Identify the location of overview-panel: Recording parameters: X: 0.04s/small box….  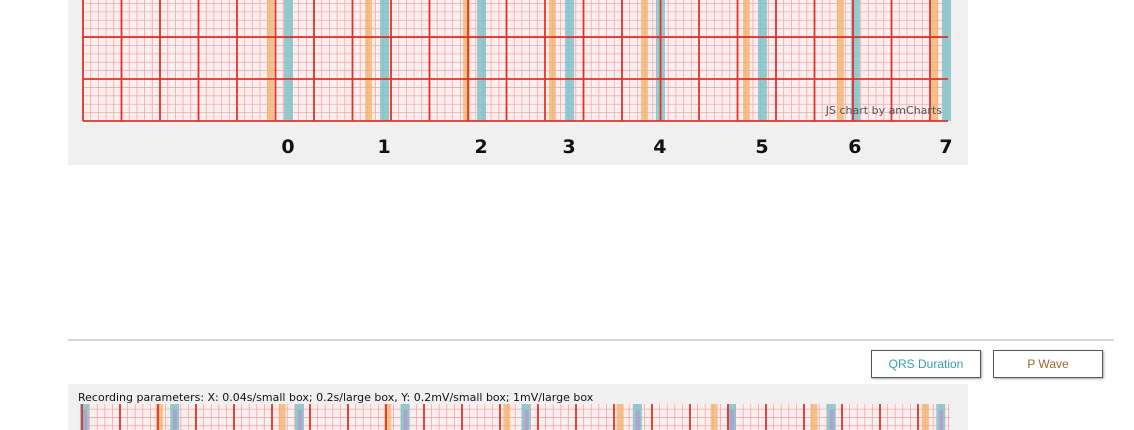
(518, 407).